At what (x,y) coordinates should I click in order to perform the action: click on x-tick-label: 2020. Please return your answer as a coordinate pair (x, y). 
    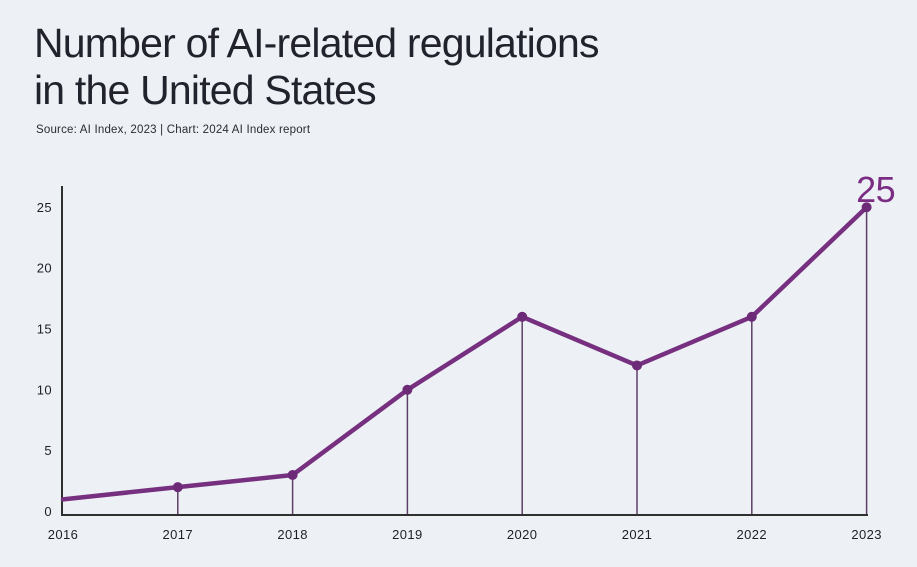
    Looking at the image, I should click on (522, 534).